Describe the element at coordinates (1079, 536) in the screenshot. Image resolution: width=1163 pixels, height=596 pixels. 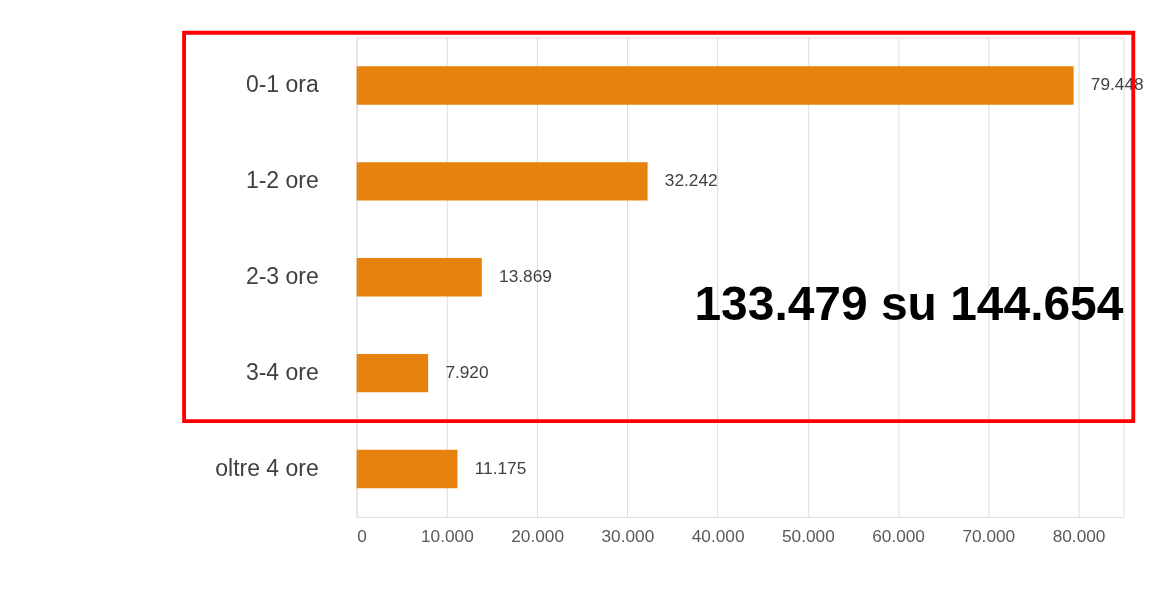
I see `x-tick-label: 80.000` at that location.